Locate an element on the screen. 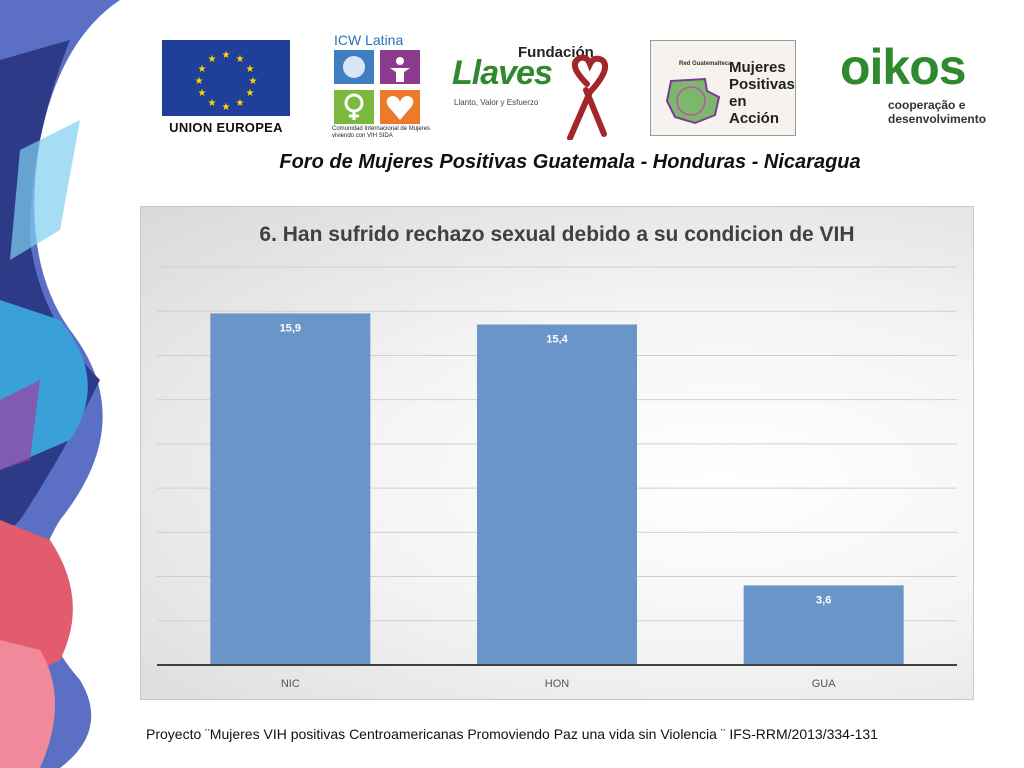 The height and width of the screenshot is (768, 1024). oikos-subtitle: cooperação e desenvolvimento is located at coordinates (937, 112).